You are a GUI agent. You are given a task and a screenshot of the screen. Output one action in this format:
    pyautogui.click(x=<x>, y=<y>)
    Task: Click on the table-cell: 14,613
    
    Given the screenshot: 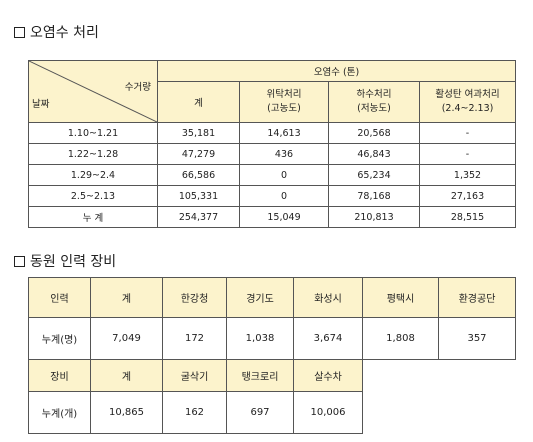 What is the action you would take?
    pyautogui.click(x=284, y=133)
    